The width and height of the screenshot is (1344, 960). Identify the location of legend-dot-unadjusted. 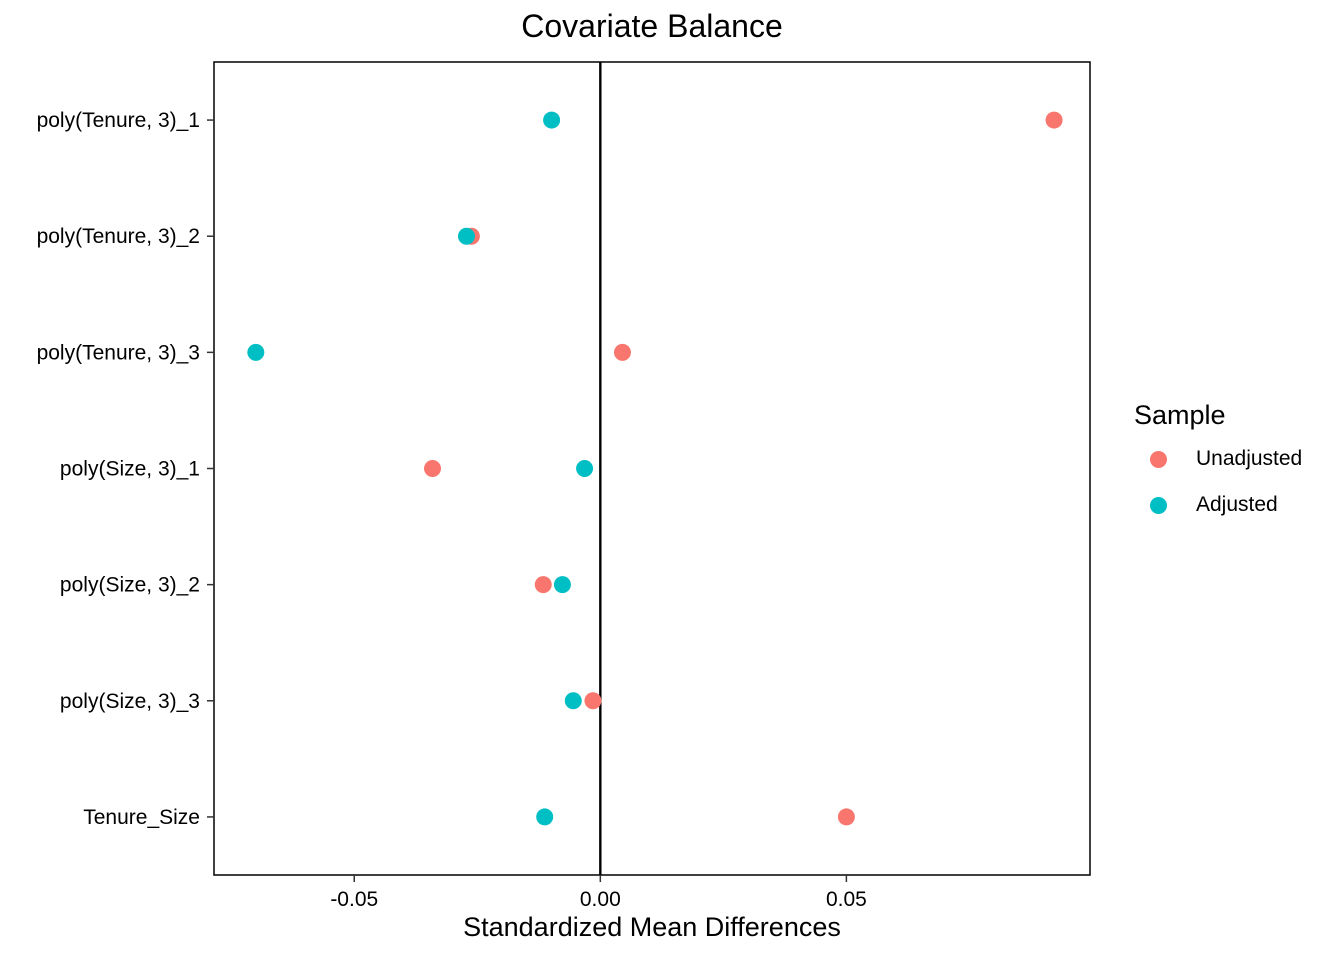
(1158, 459).